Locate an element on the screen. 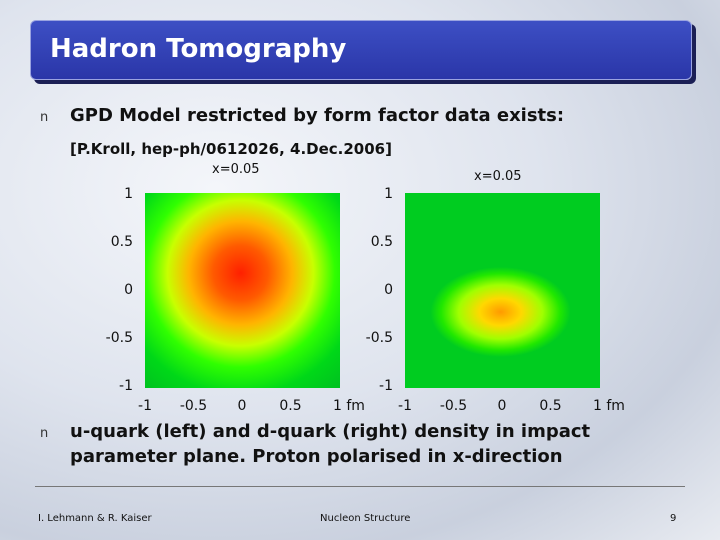 Image resolution: width=720 pixels, height=540 pixels. page-number: 9 is located at coordinates (673, 518).